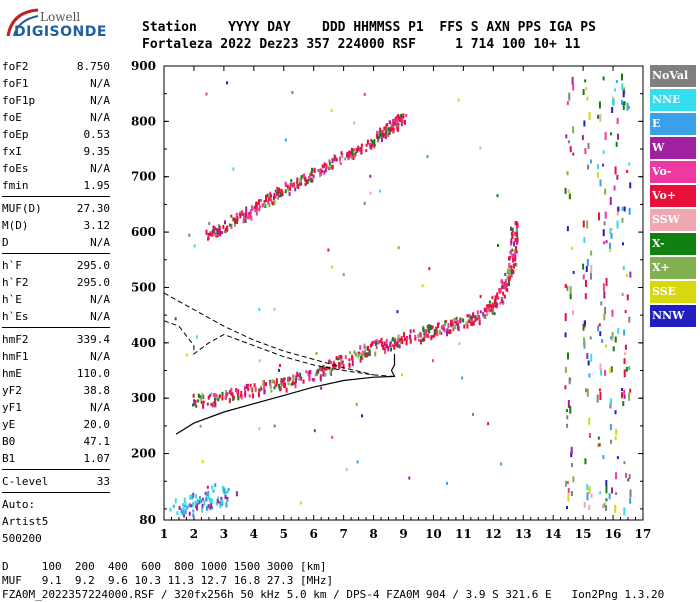 The height and width of the screenshot is (602, 700). What do you see at coordinates (143, 121) in the screenshot?
I see `y-tick-label: 800` at bounding box center [143, 121].